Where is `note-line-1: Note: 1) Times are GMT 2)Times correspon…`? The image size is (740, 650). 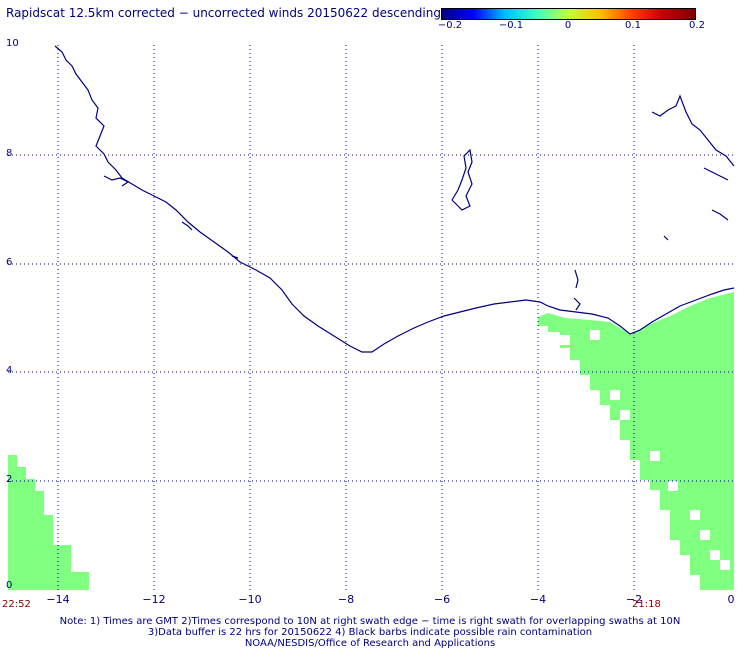 note-line-1: Note: 1) Times are GMT 2)Times correspon… is located at coordinates (370, 621).